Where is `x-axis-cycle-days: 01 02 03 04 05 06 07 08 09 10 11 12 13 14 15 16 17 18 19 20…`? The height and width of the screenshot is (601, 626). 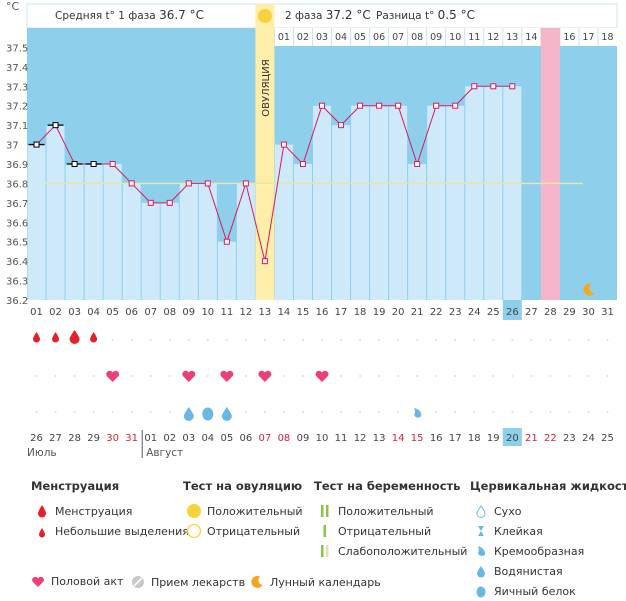
x-axis-cycle-days: 01 02 03 04 05 06 07 08 09 10 11 12 13 14 15 16 17 18 19 20… is located at coordinates (322, 312).